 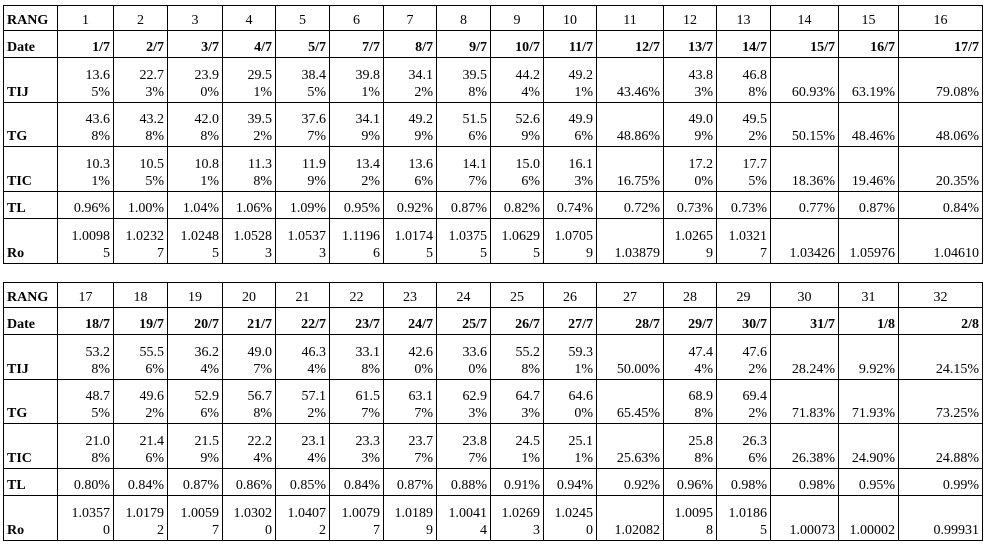 What do you see at coordinates (957, 92) in the screenshot?
I see `cell-text: 79.08%` at bounding box center [957, 92].